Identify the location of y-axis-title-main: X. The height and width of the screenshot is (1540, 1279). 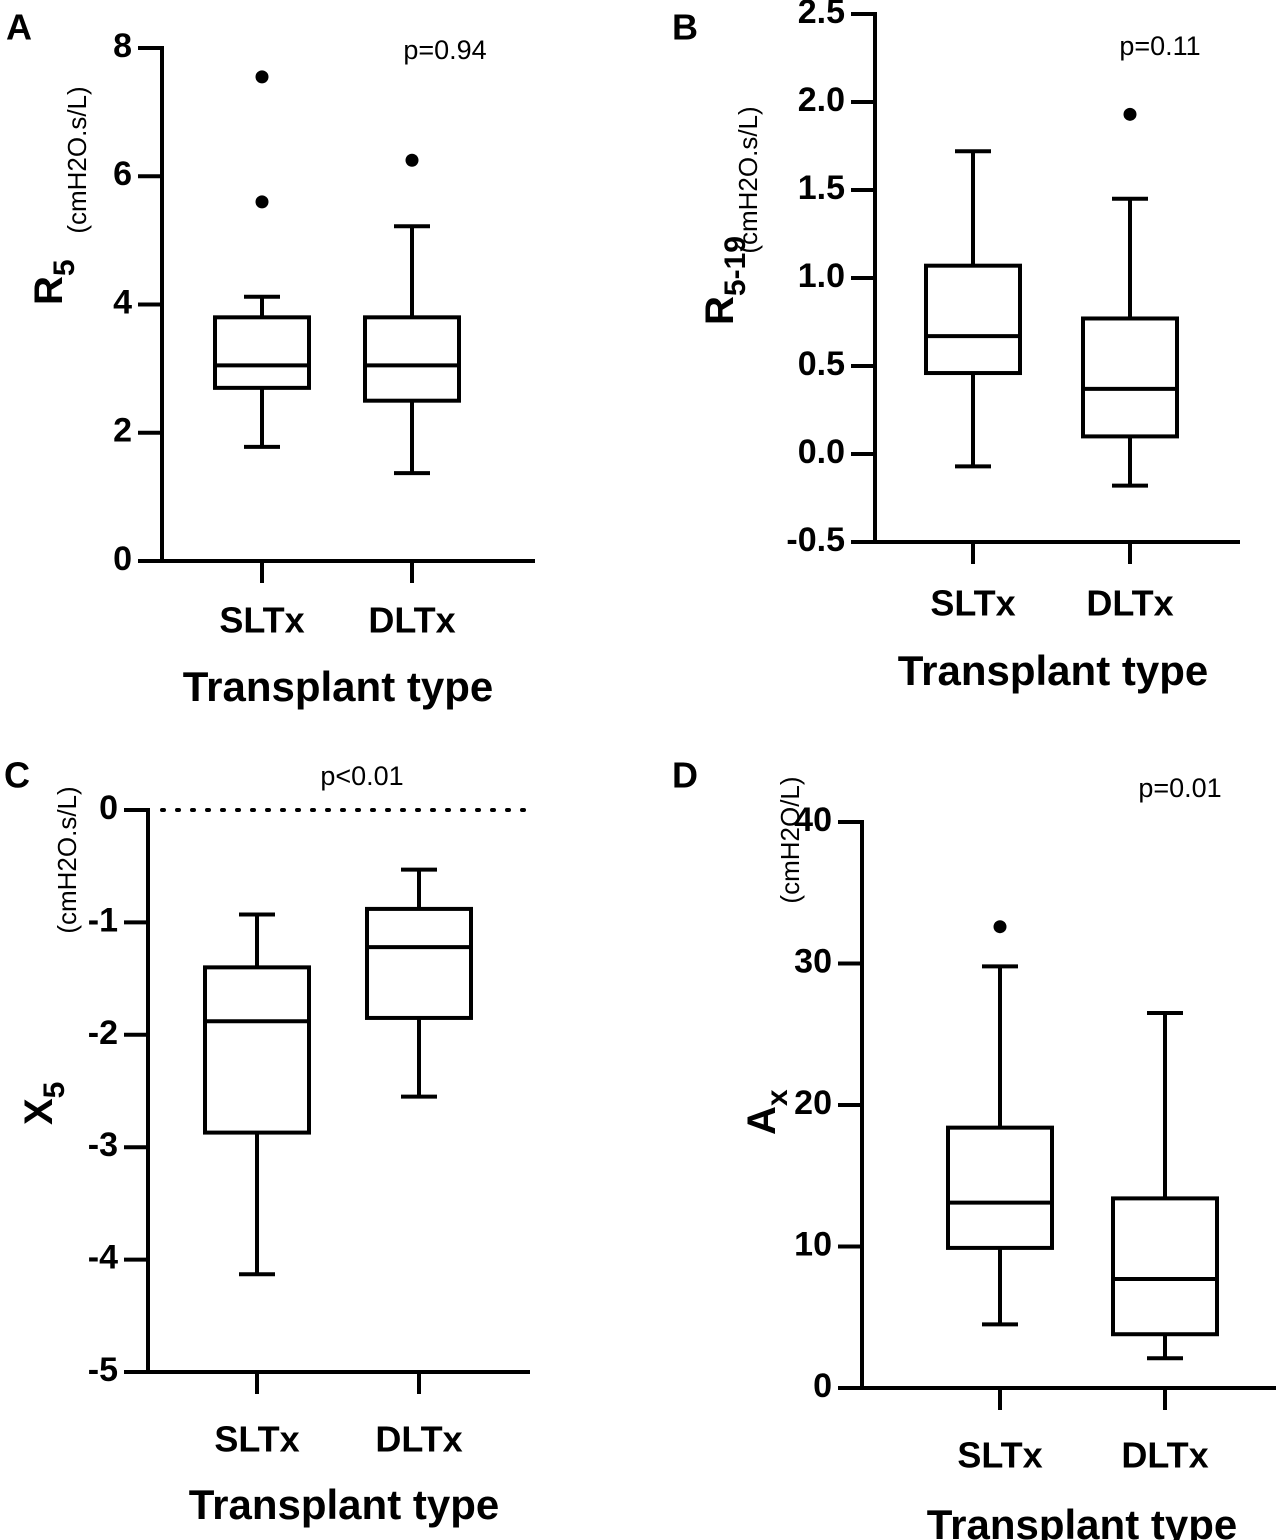
(39, 1111).